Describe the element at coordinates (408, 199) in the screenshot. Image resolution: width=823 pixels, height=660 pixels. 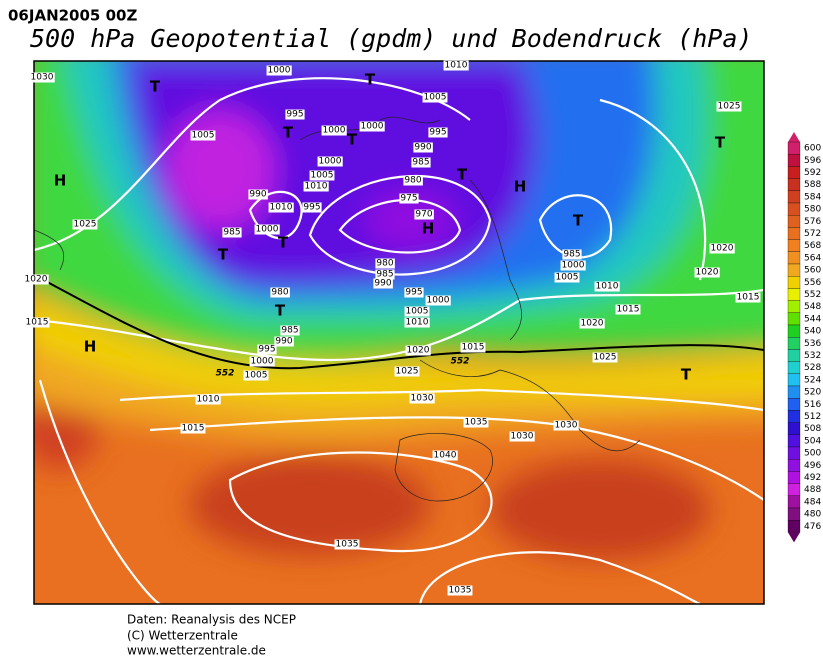
I see `isobar-label: 975` at that location.